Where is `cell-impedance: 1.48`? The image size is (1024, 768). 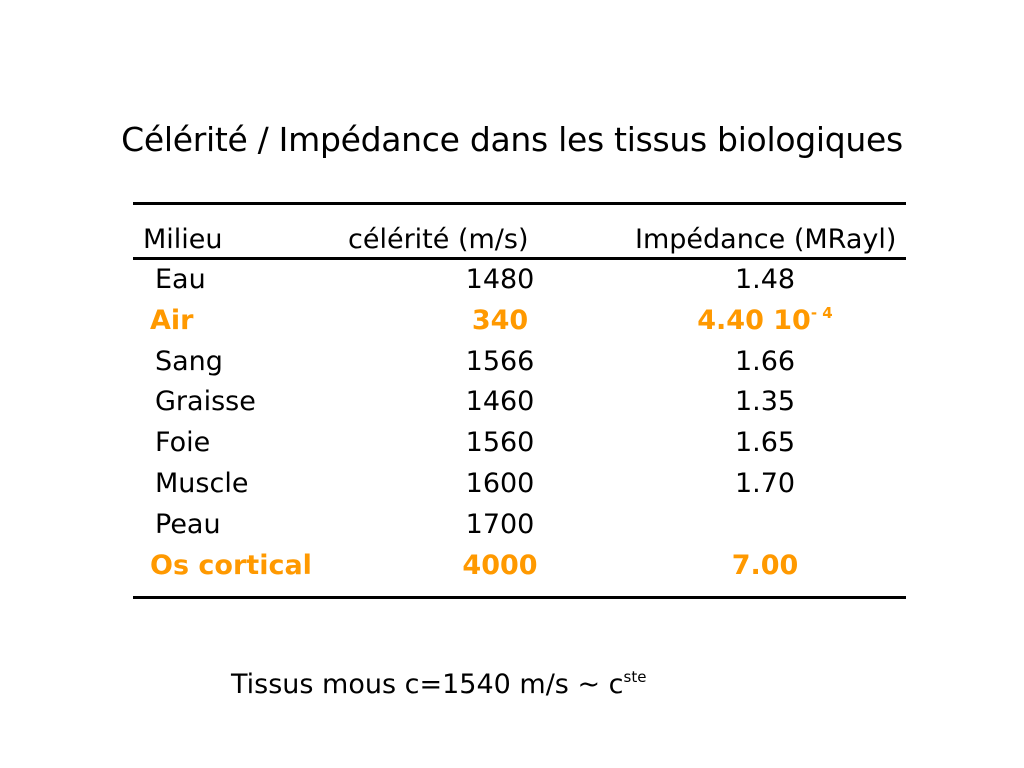
cell-impedance: 1.48 is located at coordinates (765, 280).